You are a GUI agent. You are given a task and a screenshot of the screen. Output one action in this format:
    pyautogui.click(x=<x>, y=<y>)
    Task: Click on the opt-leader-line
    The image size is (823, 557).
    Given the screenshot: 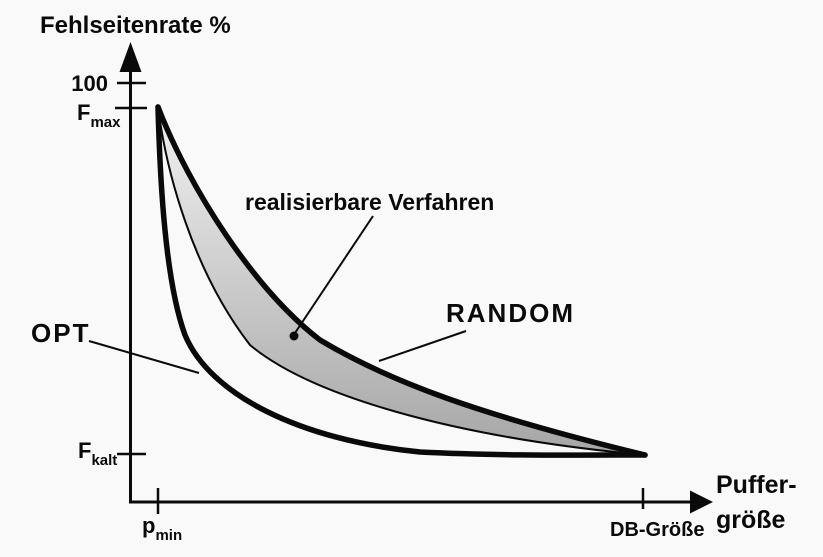 What is the action you would take?
    pyautogui.click(x=144, y=357)
    